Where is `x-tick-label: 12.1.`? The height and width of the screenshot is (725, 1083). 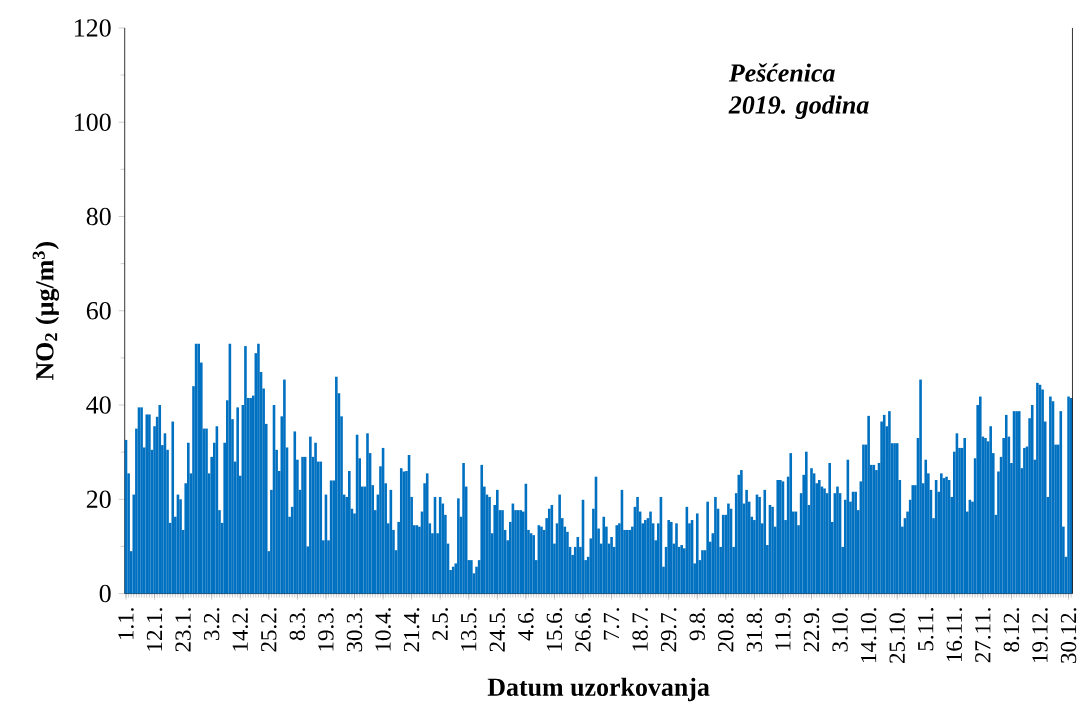 x-tick-label: 12.1. is located at coordinates (154, 629).